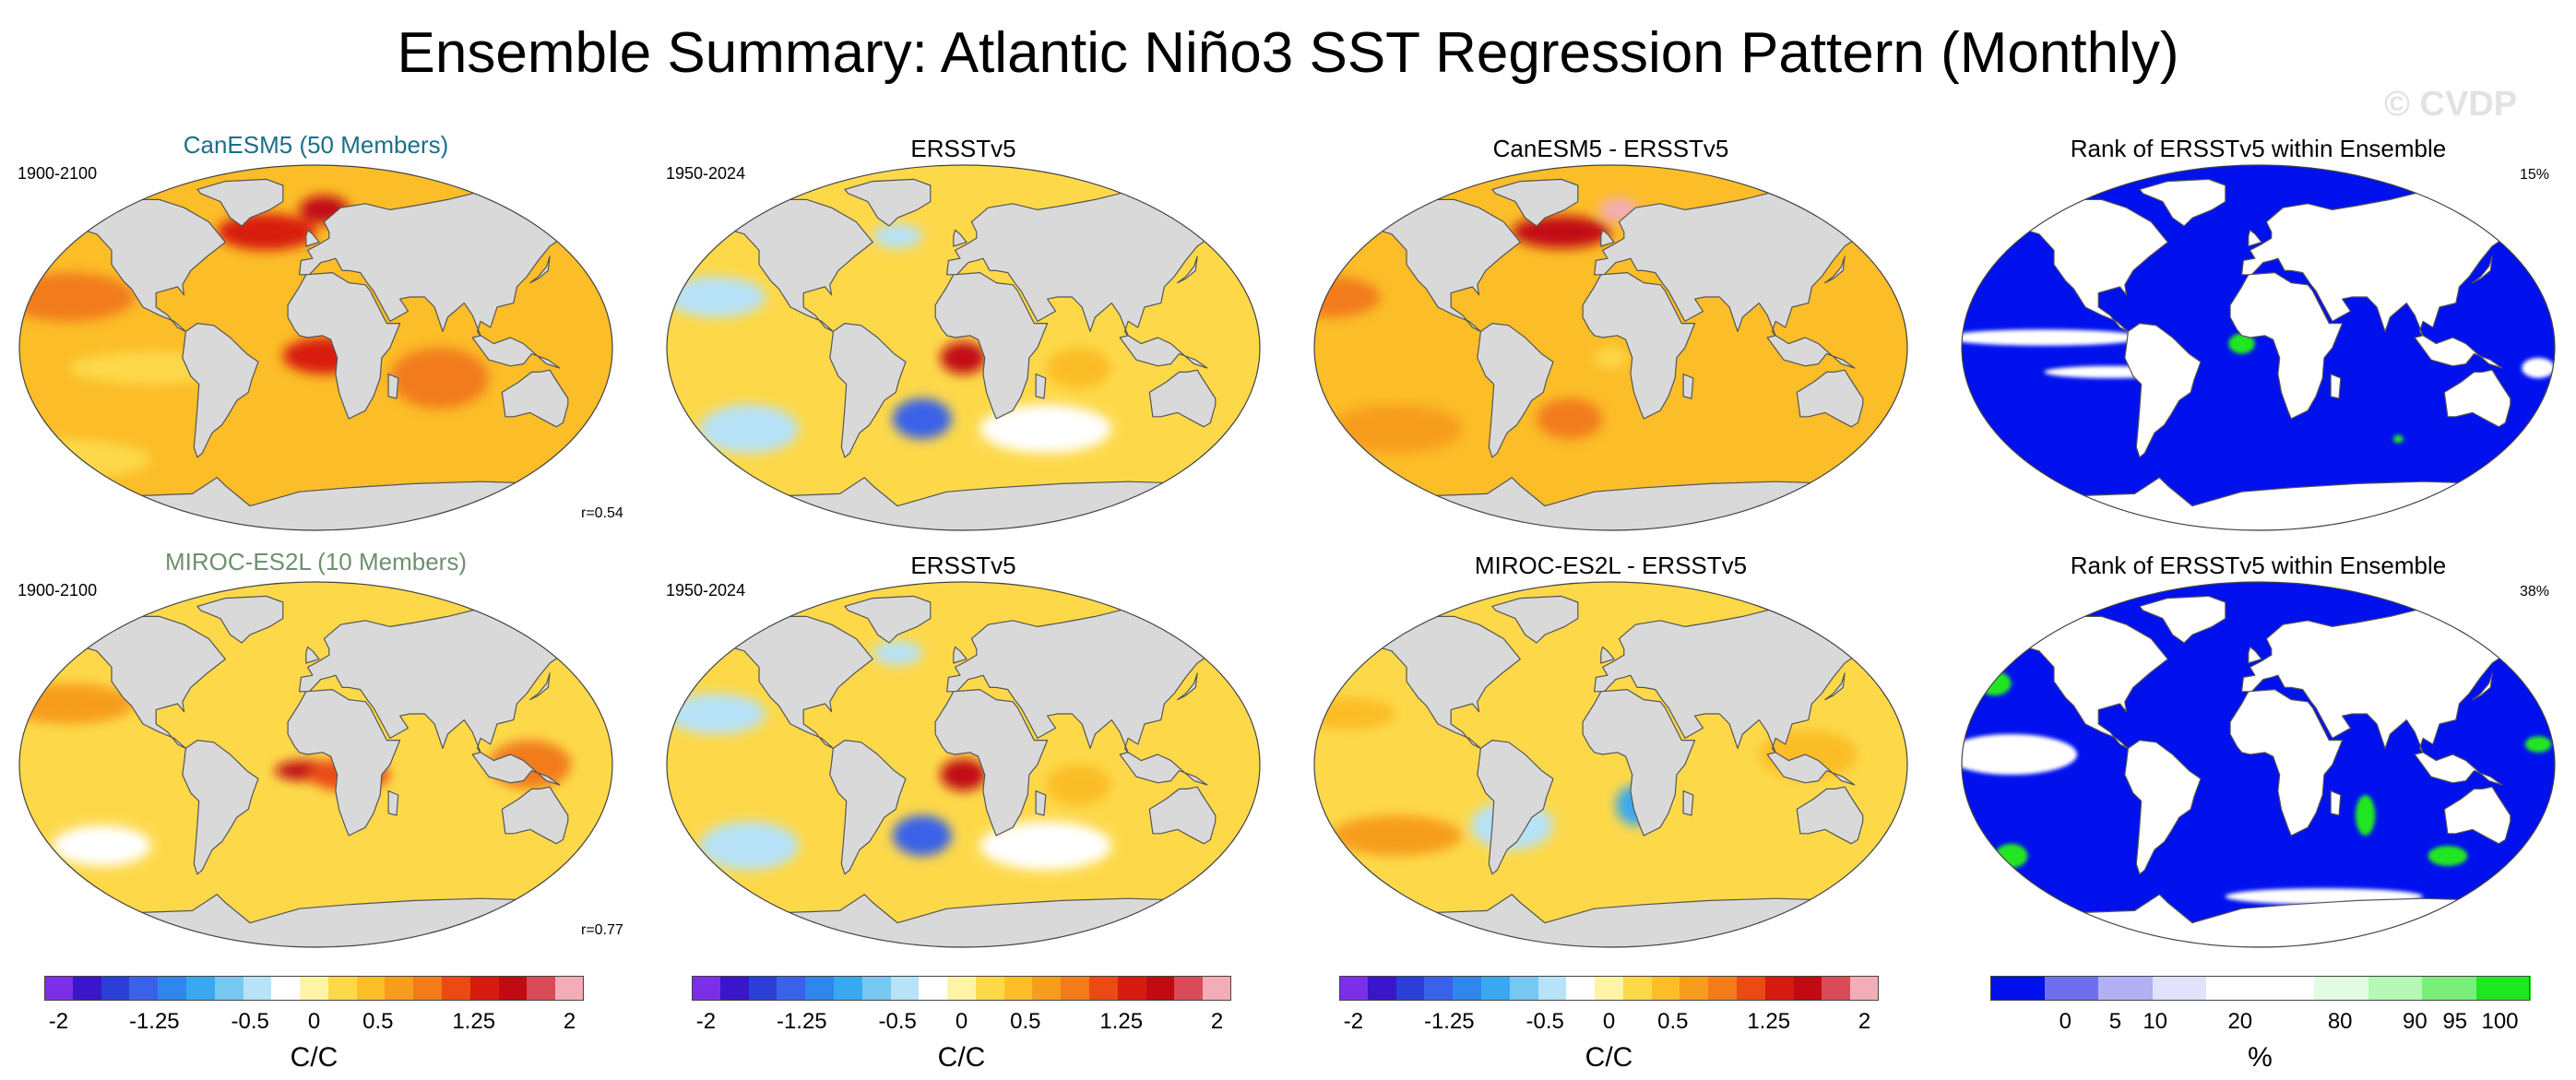 The height and width of the screenshot is (1080, 2576). I want to click on map-panel-miroc-es2l, so click(315, 764).